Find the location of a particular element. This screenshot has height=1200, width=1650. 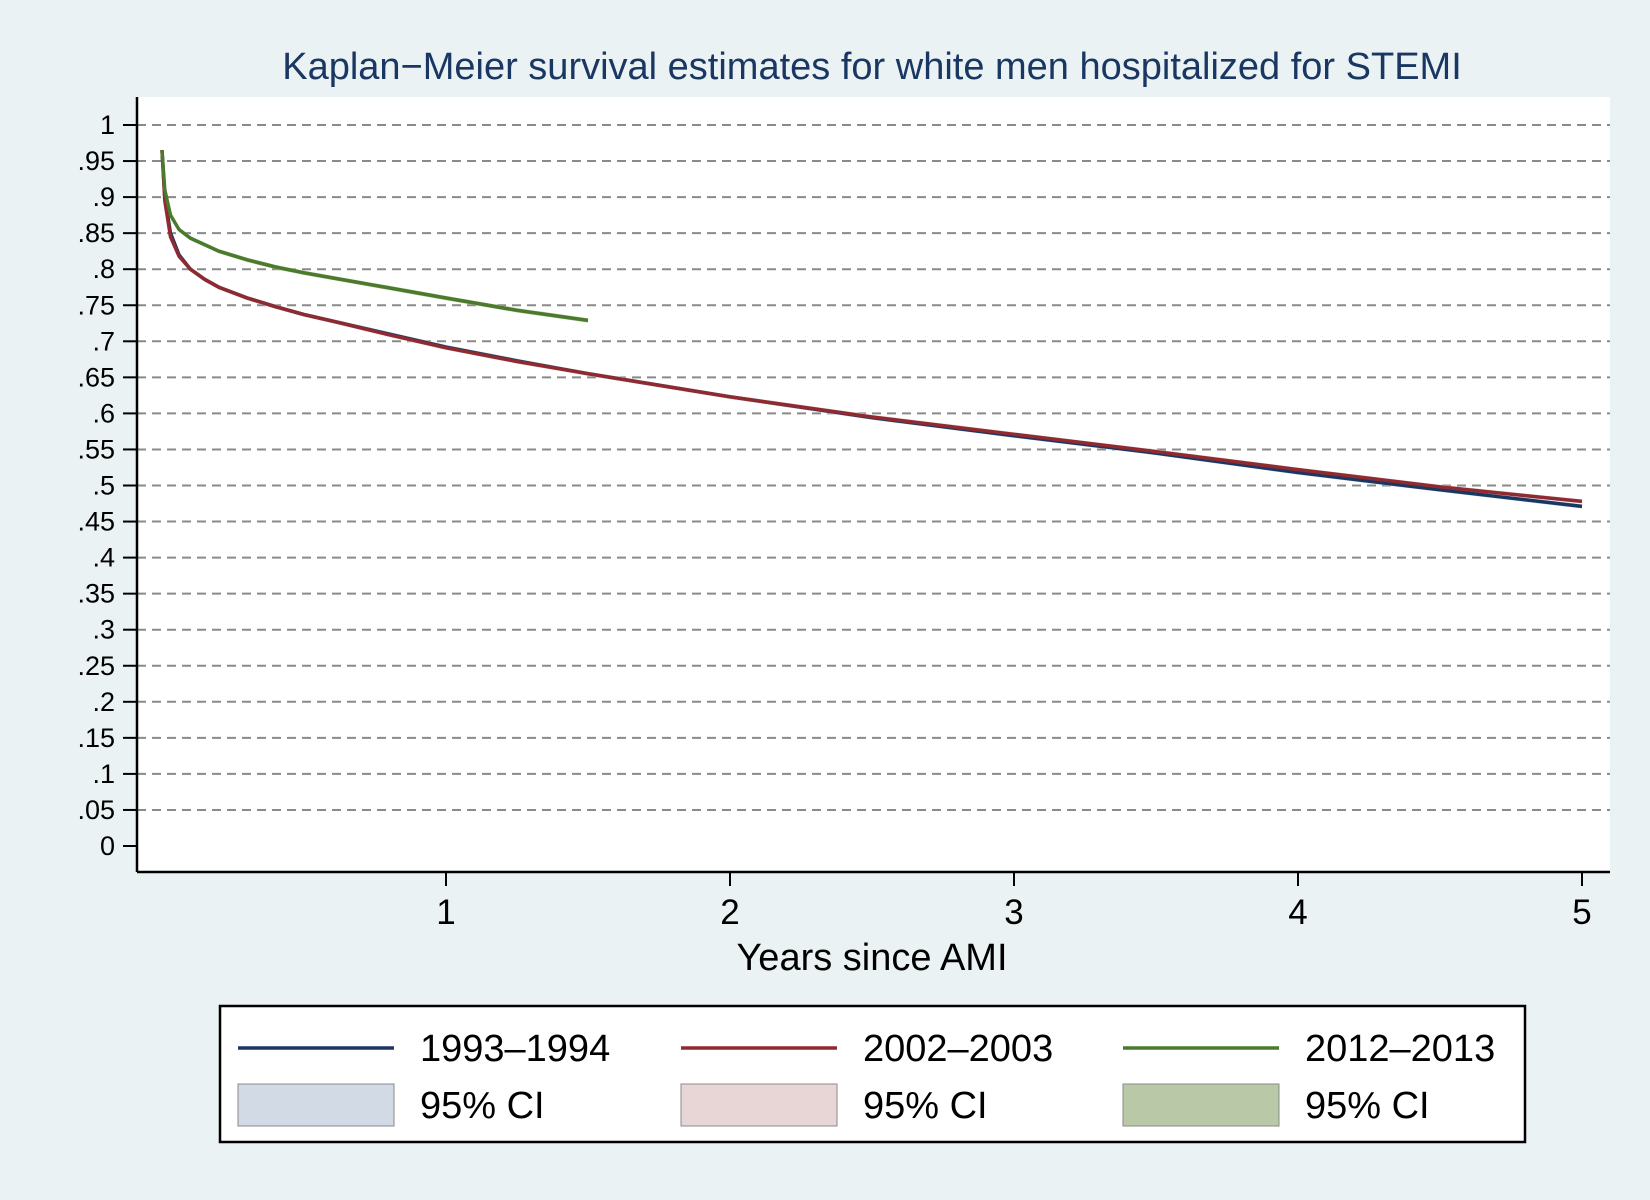

y-tick-label: .4 is located at coordinates (103, 558).